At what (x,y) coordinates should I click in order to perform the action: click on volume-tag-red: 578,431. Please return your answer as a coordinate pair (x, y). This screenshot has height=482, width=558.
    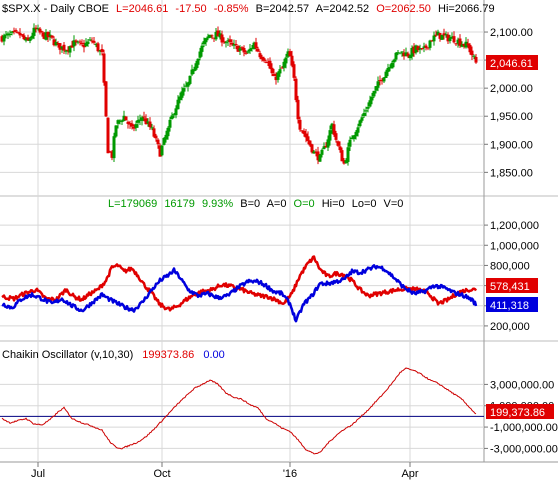
    Looking at the image, I should click on (512, 285).